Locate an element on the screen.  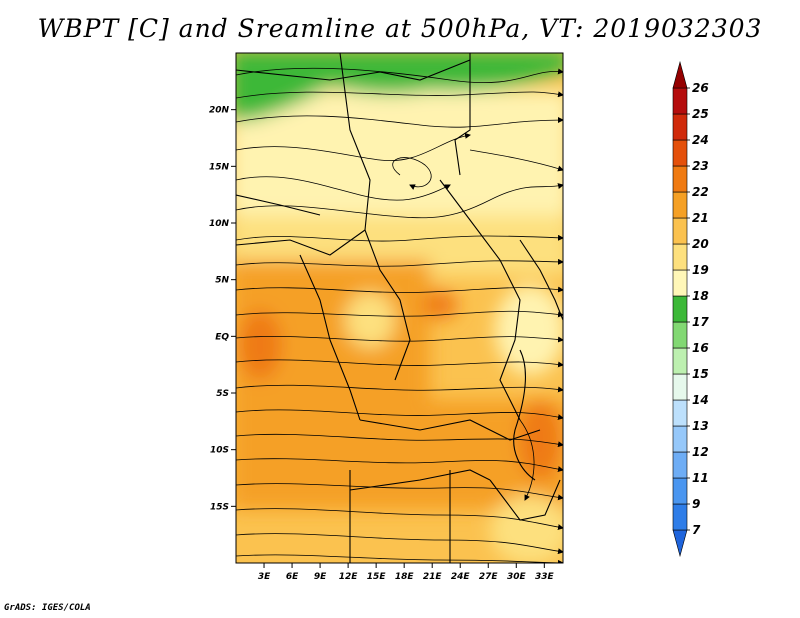
colorbar-label: 22 is located at coordinates (700, 192).